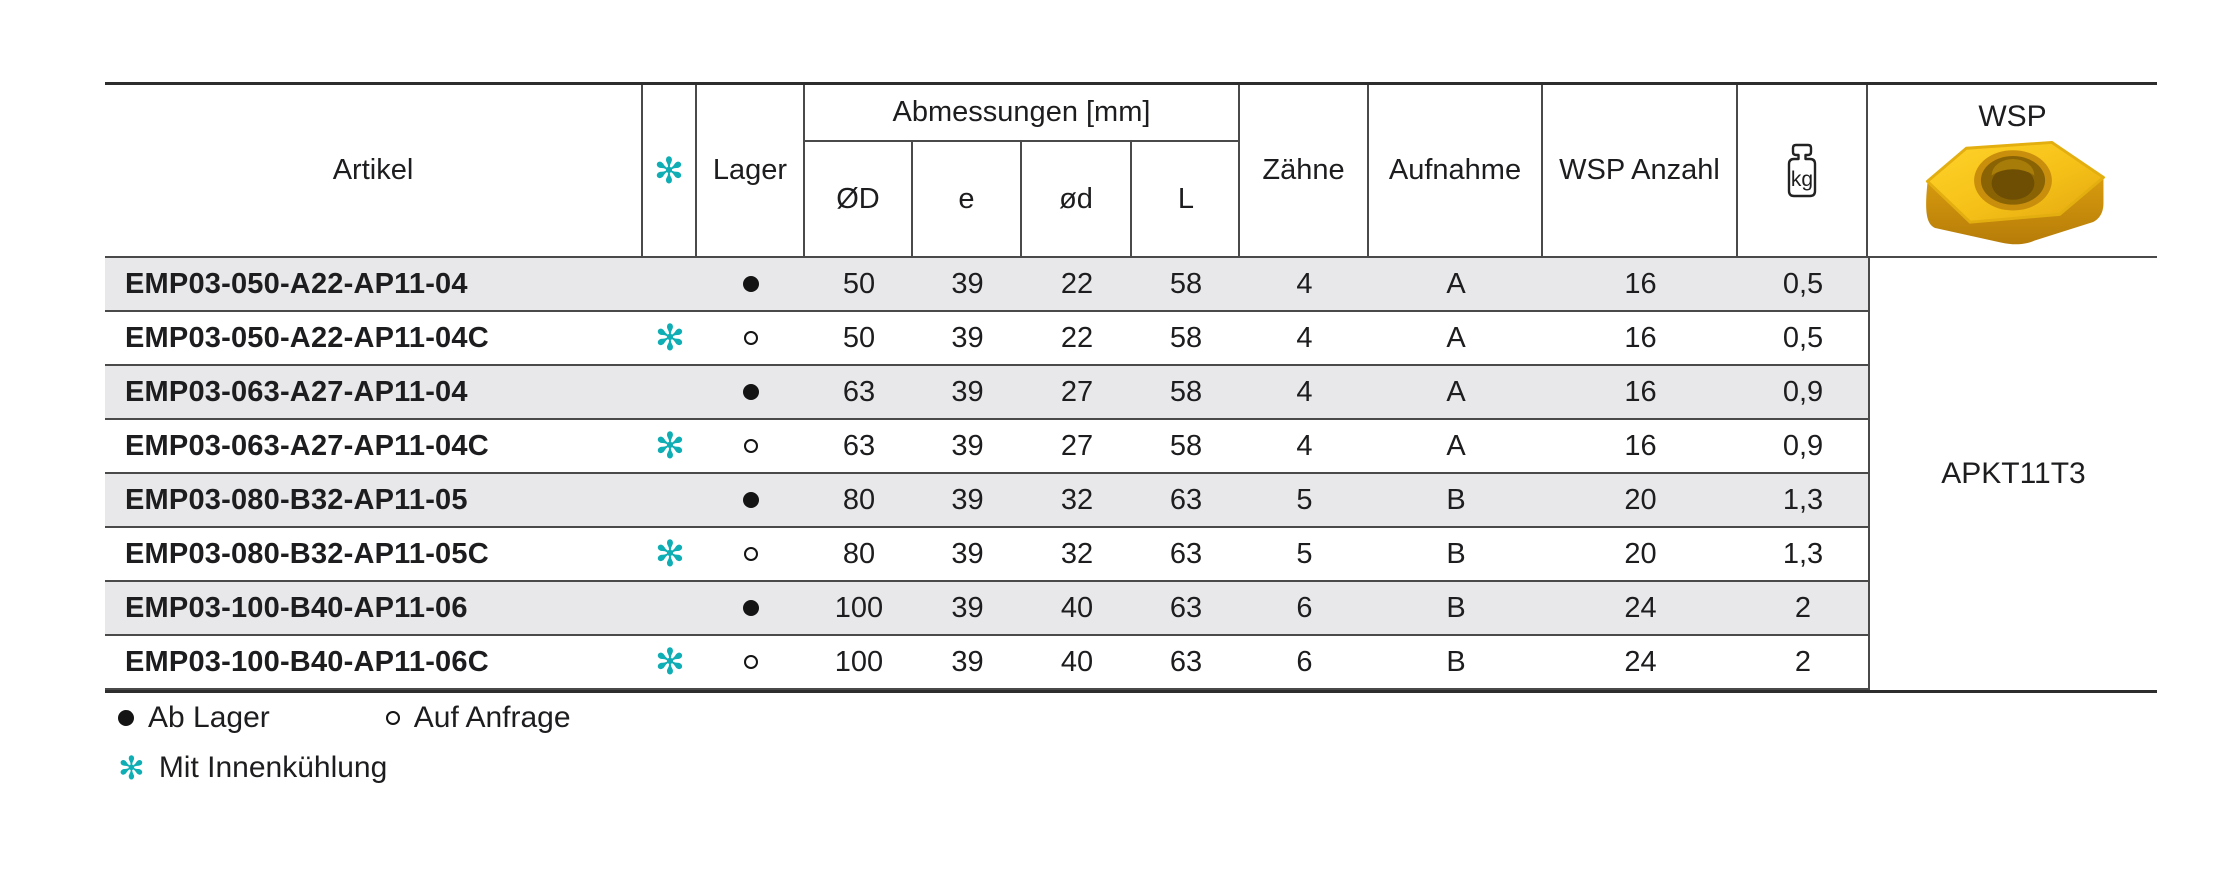 This screenshot has width=2216, height=882. Describe the element at coordinates (1186, 391) in the screenshot. I see `l-cell: 58` at that location.